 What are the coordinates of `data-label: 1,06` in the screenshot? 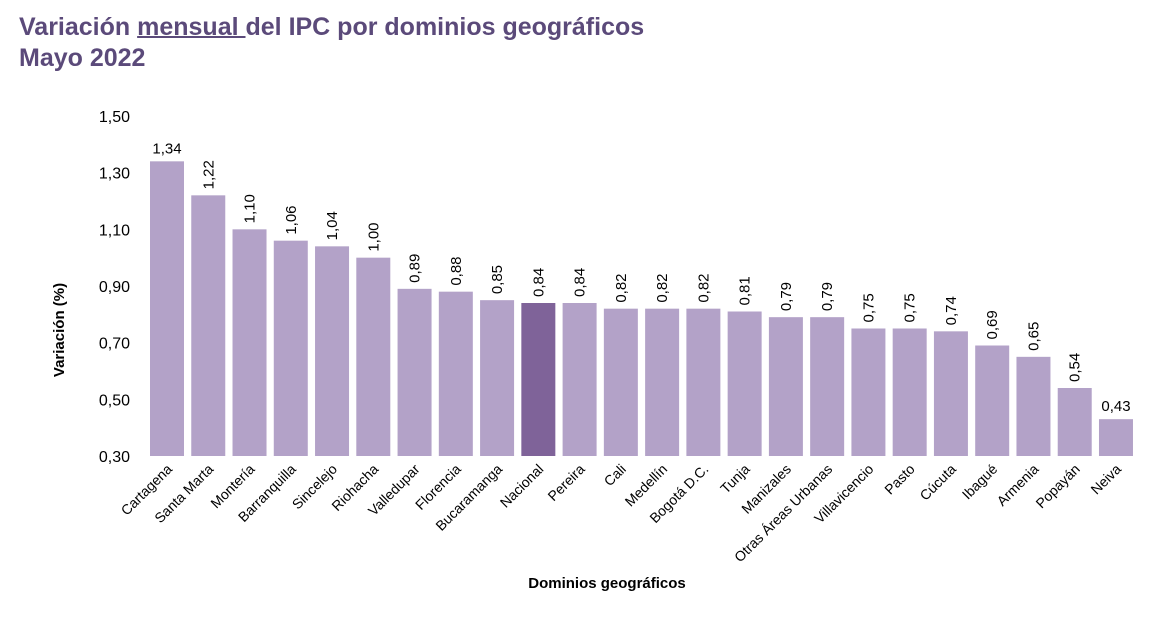 It's located at (291, 219).